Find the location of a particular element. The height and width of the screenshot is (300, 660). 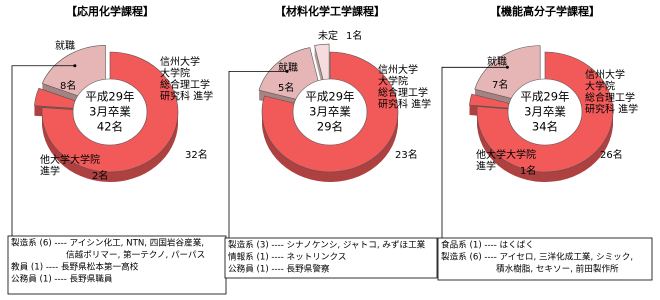

value-label: 32名 is located at coordinates (196, 154).